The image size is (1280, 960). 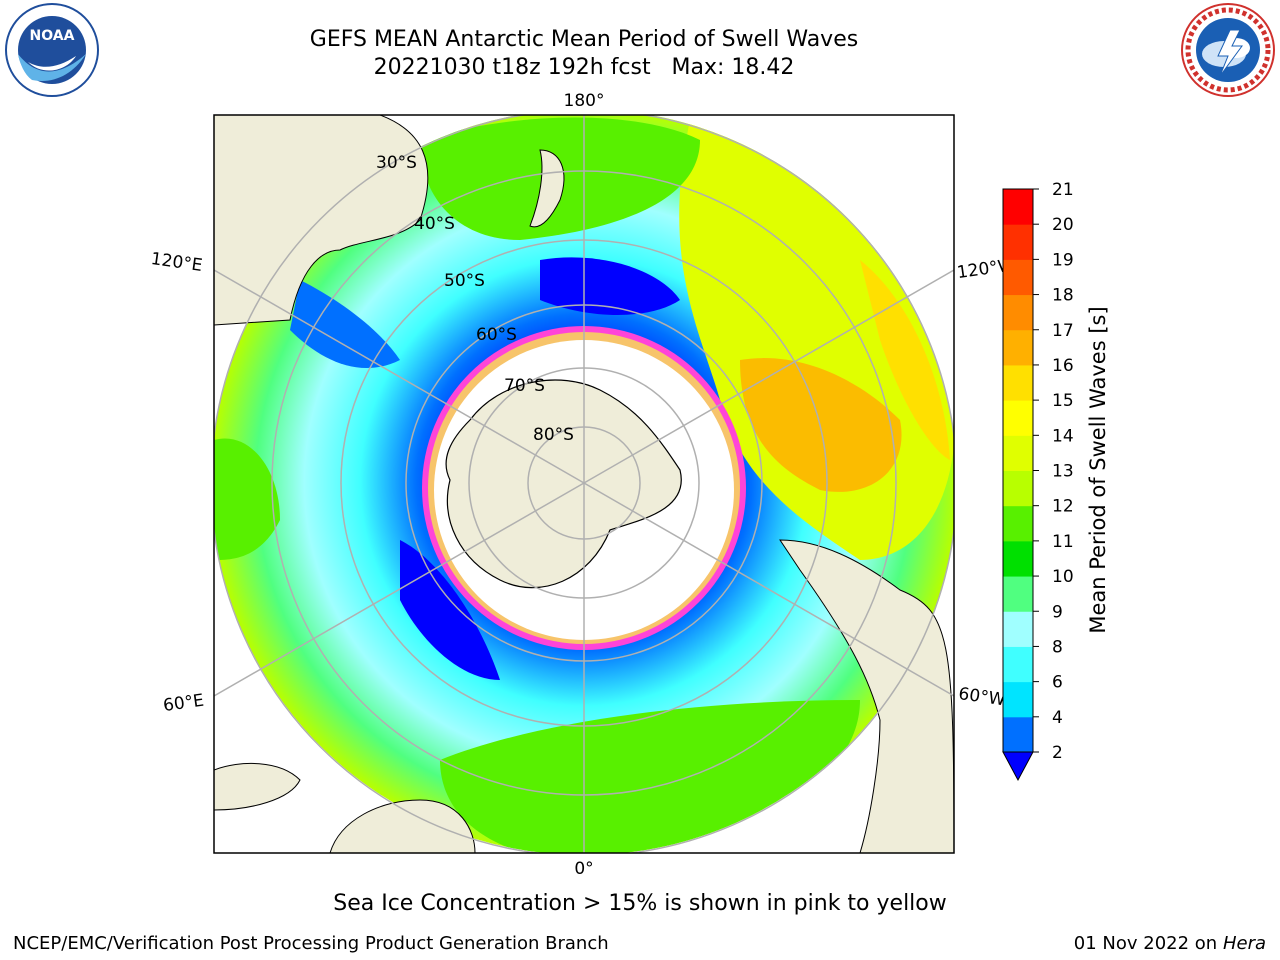 What do you see at coordinates (1057, 647) in the screenshot?
I see `colorbar-tick-label: 8` at bounding box center [1057, 647].